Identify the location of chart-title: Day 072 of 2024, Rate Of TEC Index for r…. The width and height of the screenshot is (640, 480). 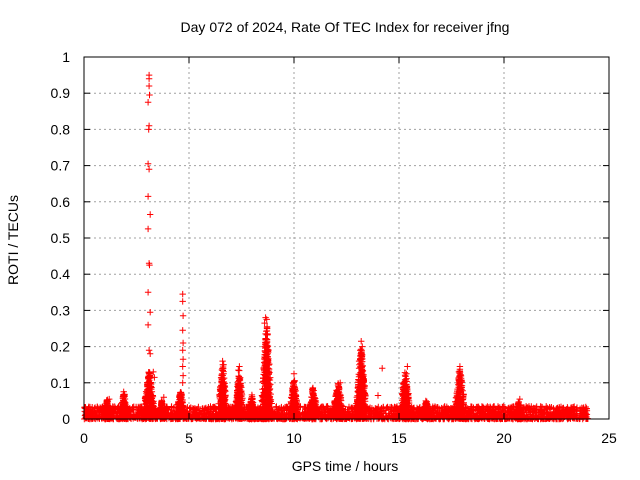
(345, 27).